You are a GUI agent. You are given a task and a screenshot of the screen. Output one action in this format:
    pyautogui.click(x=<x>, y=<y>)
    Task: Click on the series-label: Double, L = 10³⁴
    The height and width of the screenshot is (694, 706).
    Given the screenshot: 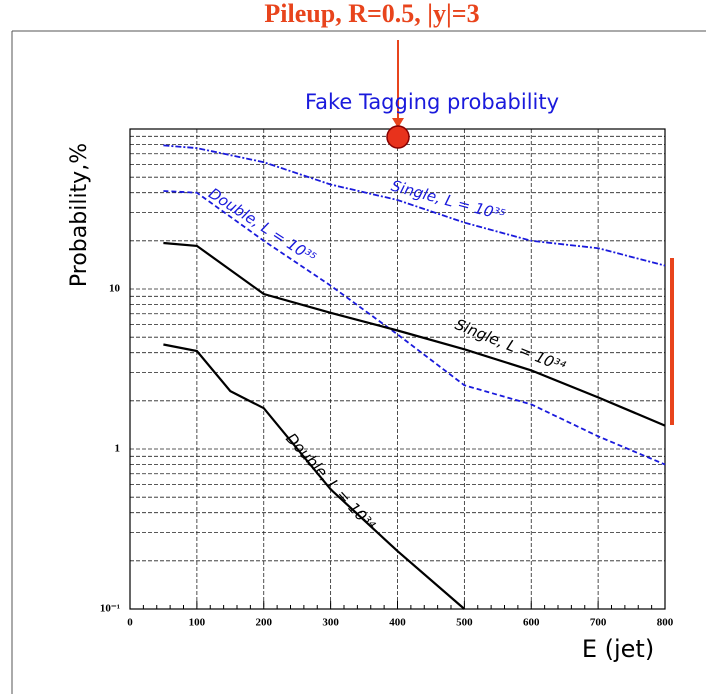 What is the action you would take?
    pyautogui.click(x=330, y=481)
    